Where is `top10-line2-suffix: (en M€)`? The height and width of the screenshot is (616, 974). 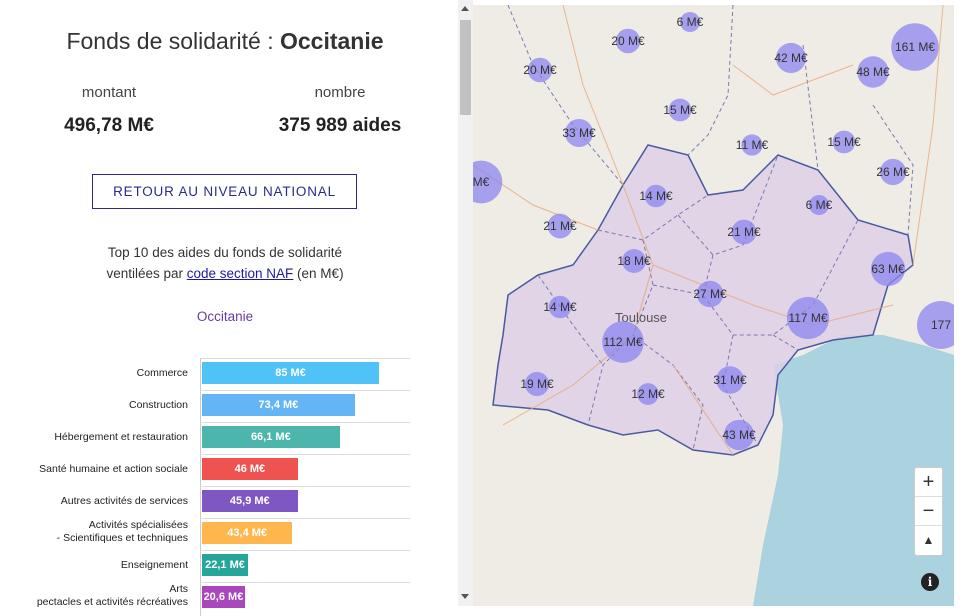 top10-line2-suffix: (en M€) is located at coordinates (318, 273).